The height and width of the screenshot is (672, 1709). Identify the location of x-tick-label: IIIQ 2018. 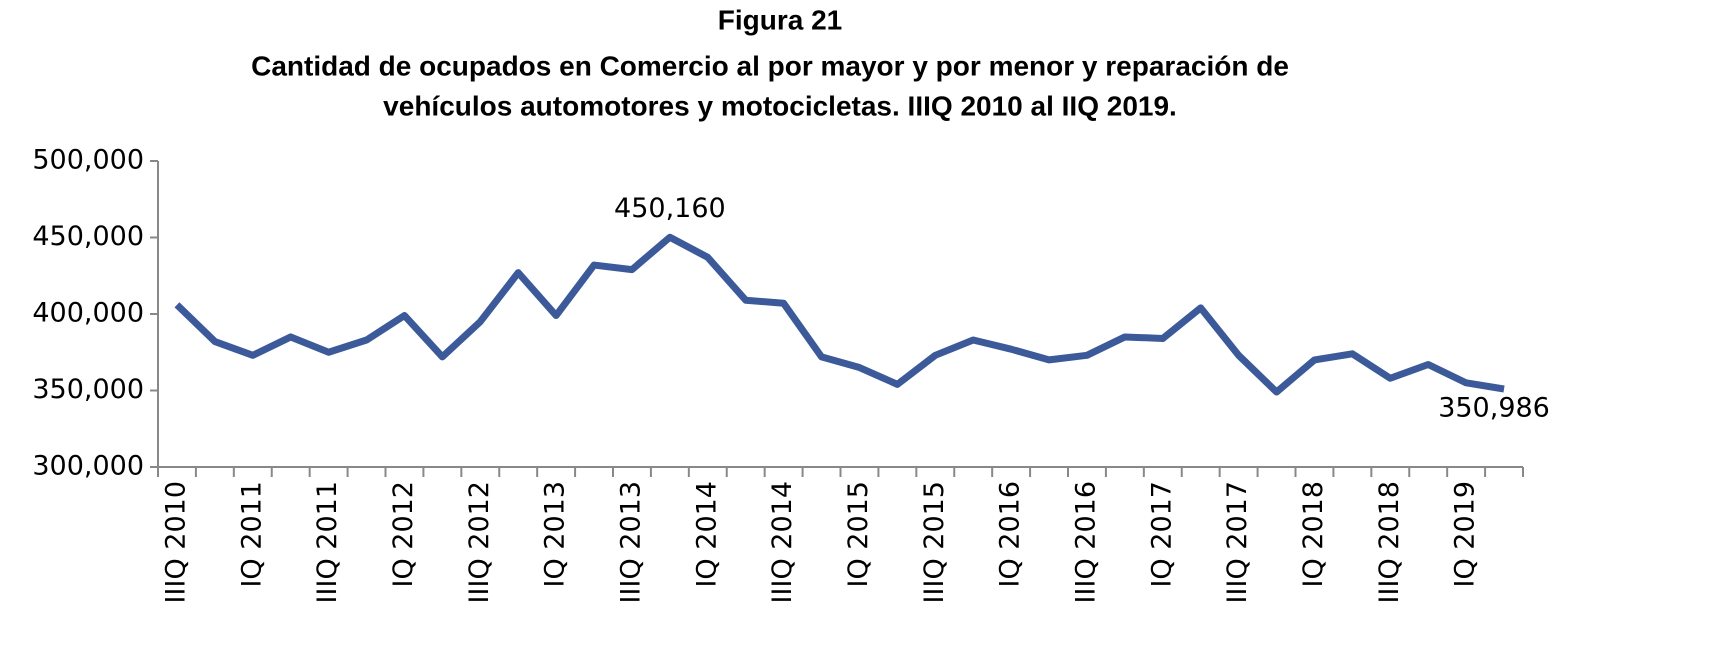
(1389, 542).